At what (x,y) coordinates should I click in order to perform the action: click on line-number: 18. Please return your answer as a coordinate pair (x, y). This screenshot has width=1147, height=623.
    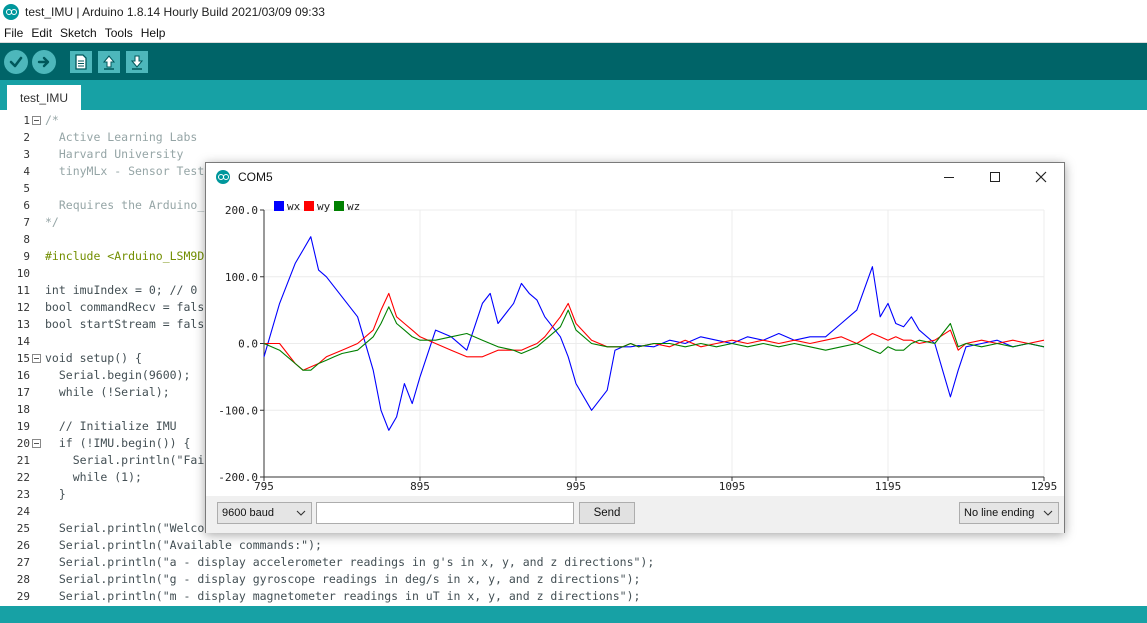
    Looking at the image, I should click on (23, 409).